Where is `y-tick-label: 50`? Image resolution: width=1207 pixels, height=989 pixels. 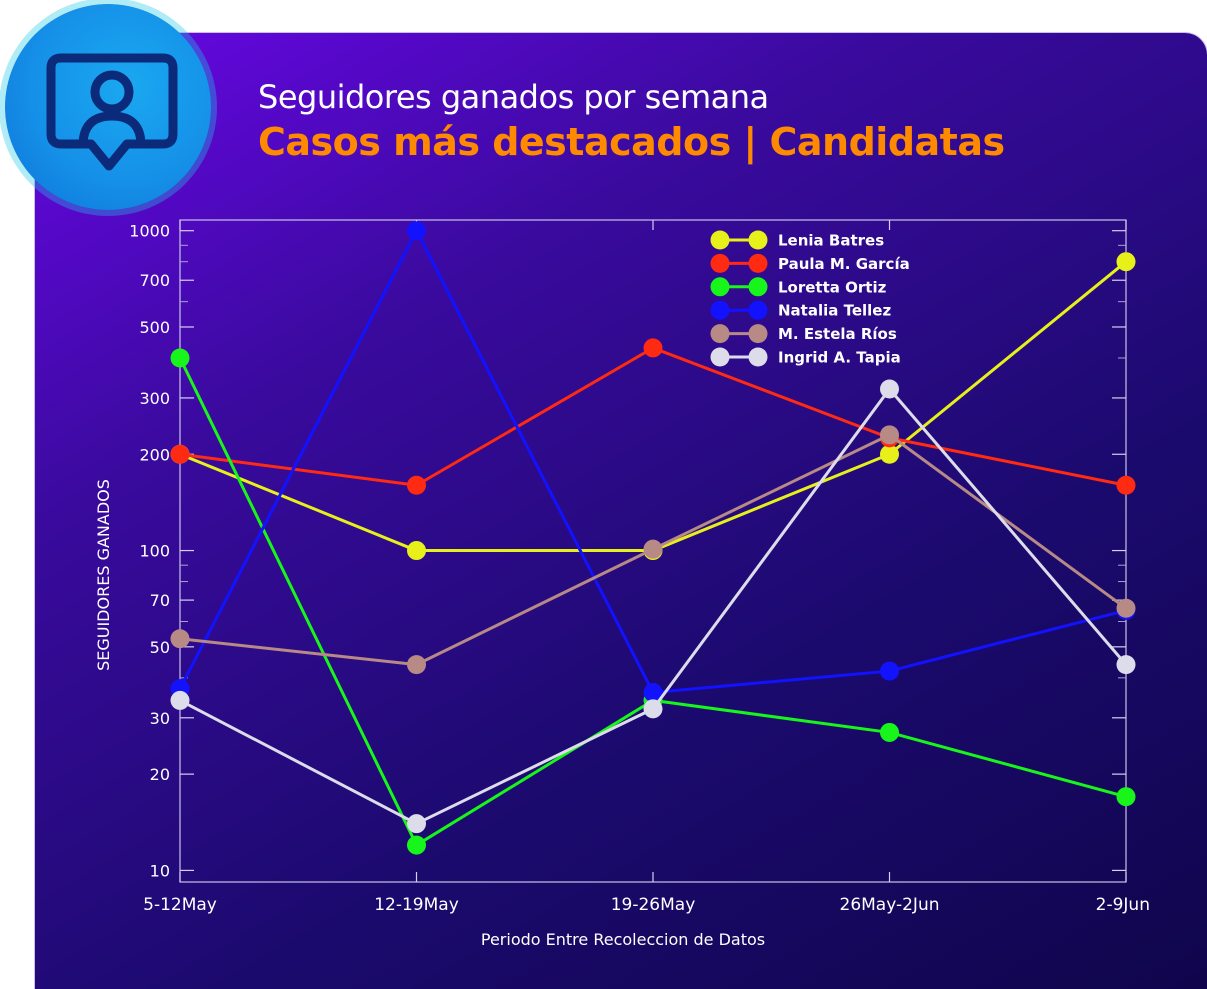
y-tick-label: 50 is located at coordinates (160, 647).